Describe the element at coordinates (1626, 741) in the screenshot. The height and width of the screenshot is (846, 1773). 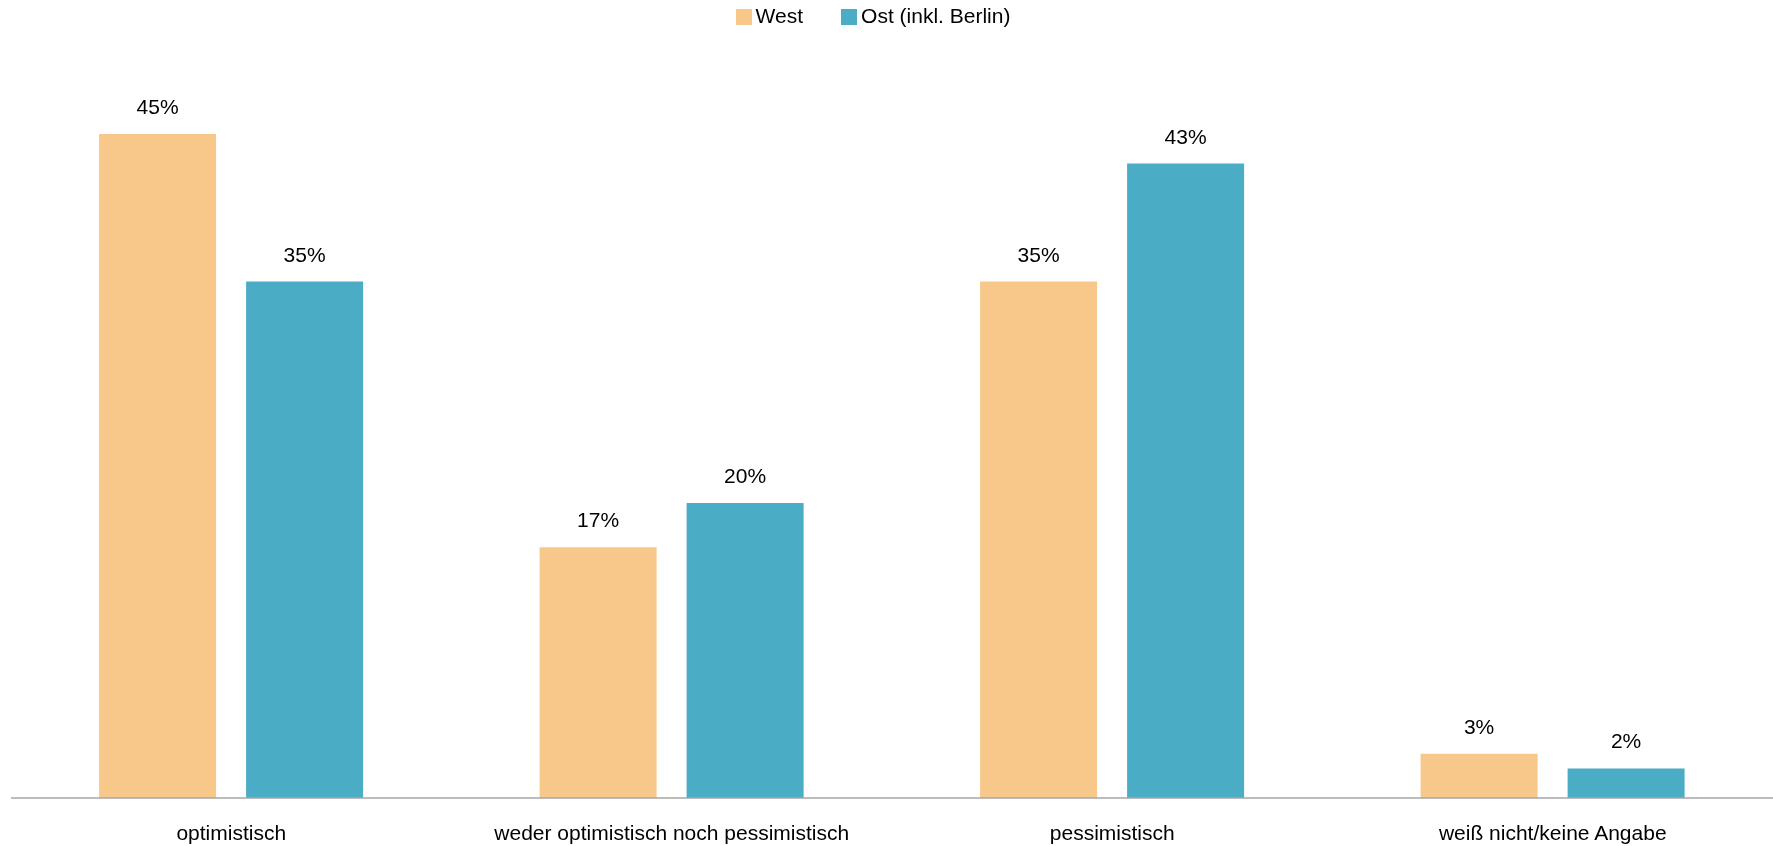
I see `data-label: 2%` at that location.